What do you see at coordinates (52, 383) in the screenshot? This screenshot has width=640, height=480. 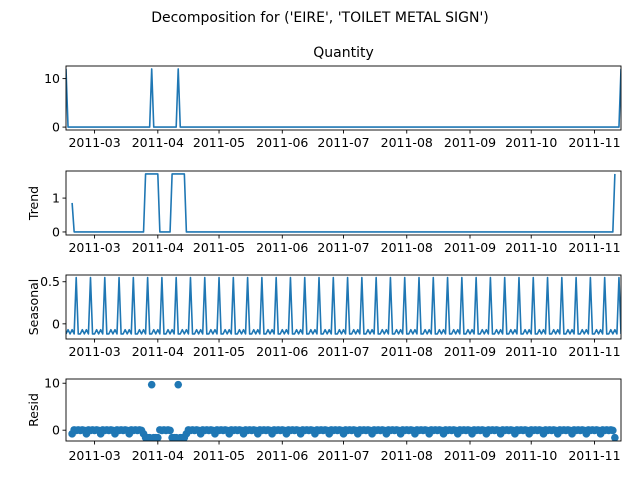 I see `resid-ytick-label: 10` at bounding box center [52, 383].